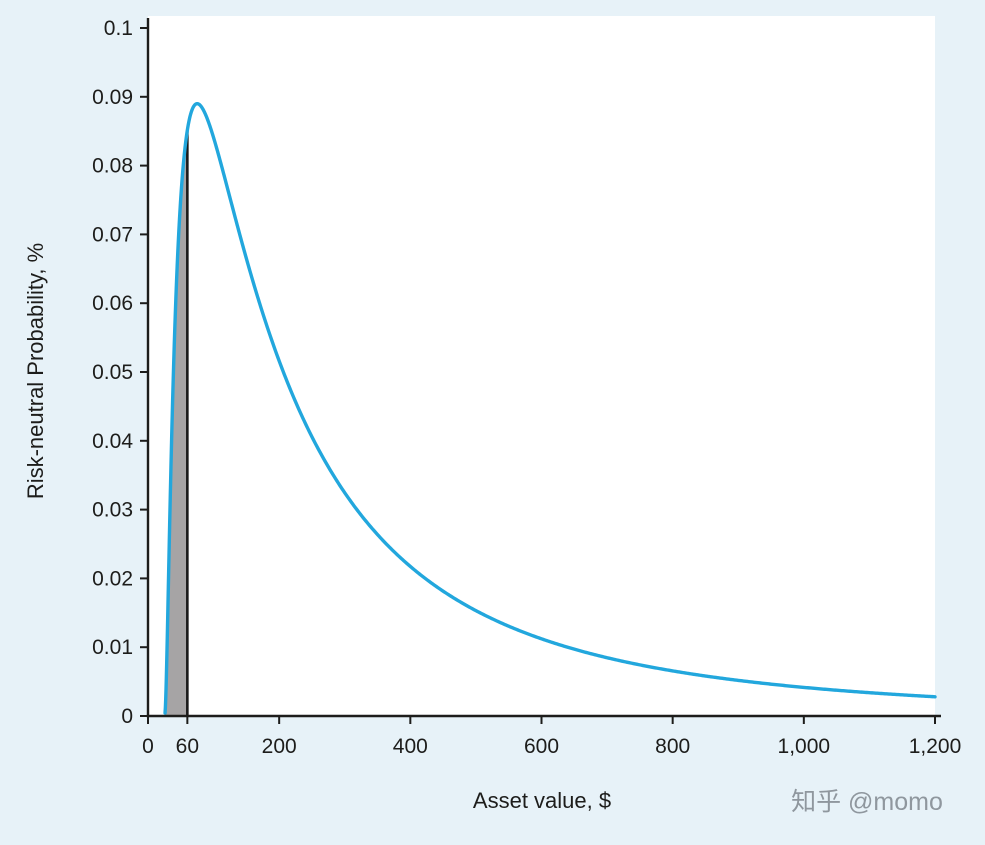 Image resolution: width=985 pixels, height=845 pixels. I want to click on watermark: 知乎 @momo, so click(867, 802).